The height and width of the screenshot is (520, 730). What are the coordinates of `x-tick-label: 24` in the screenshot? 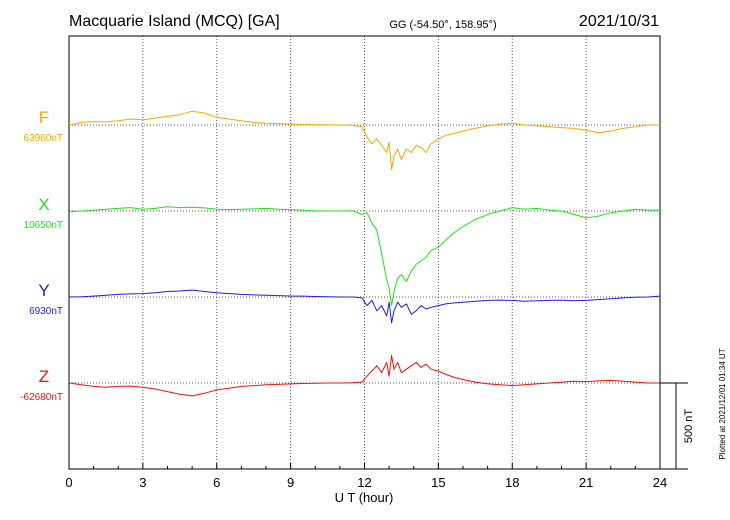 It's located at (660, 482).